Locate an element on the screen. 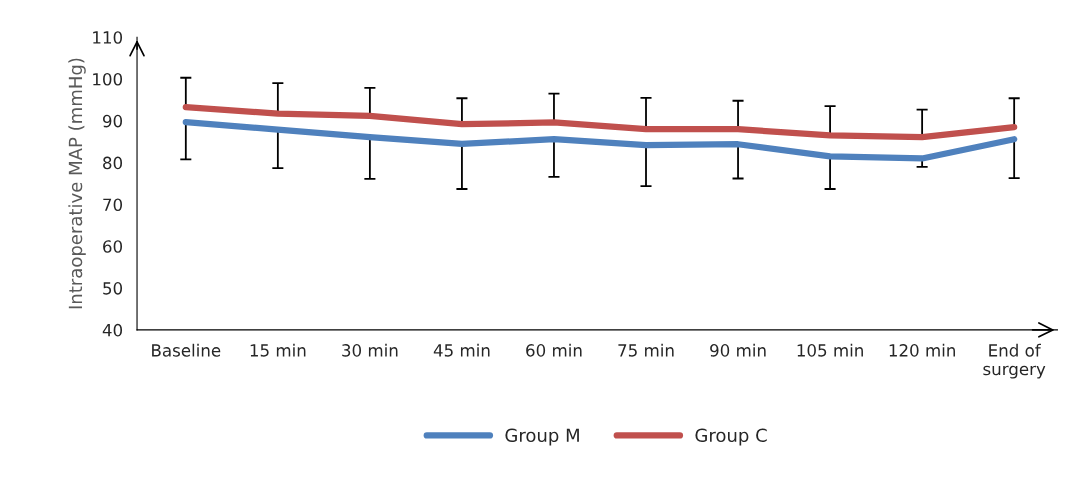 This screenshot has width=1079, height=483. y-tick-label: 40 is located at coordinates (112, 330).